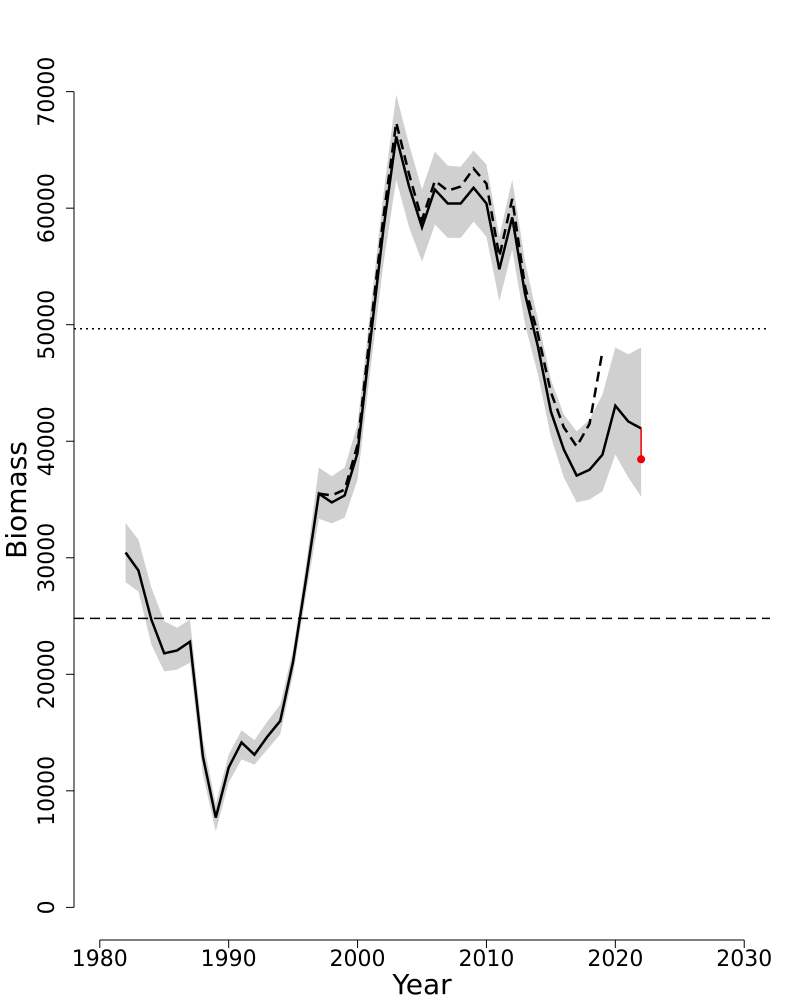 The width and height of the screenshot is (800, 1000). What do you see at coordinates (47, 674) in the screenshot?
I see `y-tick-label: 20000` at bounding box center [47, 674].